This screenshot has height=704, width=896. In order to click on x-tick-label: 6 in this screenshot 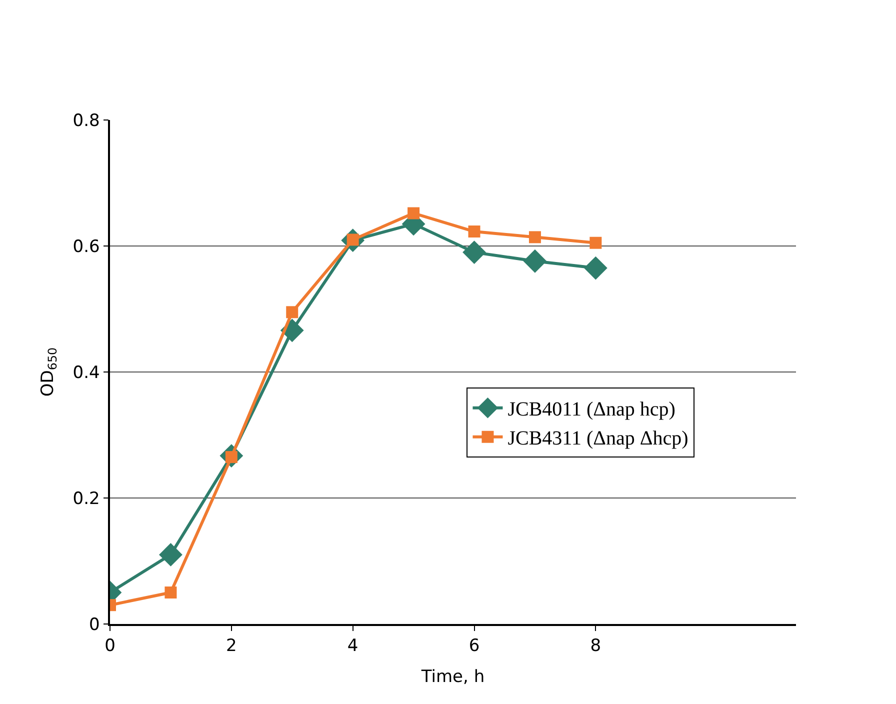, I will do `click(474, 646)`.